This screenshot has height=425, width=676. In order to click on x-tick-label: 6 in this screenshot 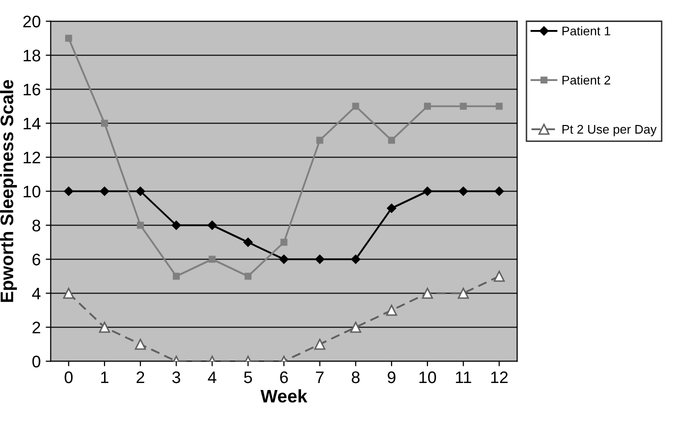, I will do `click(284, 377)`.